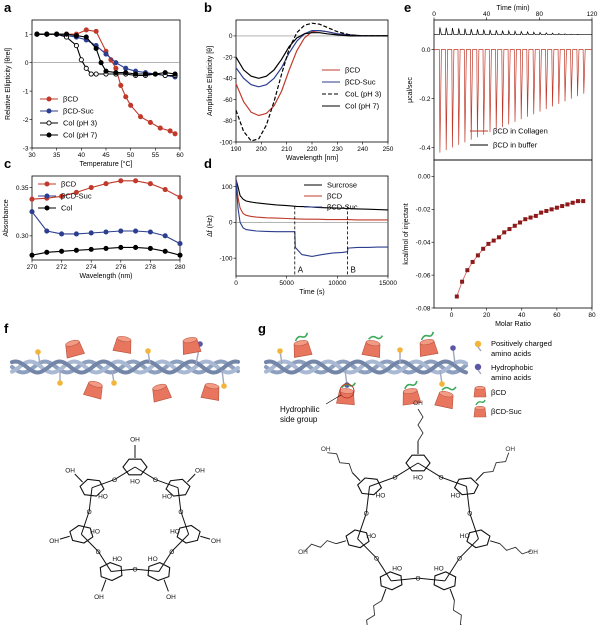  What do you see at coordinates (512, 367) in the screenshot?
I see `legend-hydrophobic-line1: Hydrophobic` at bounding box center [512, 367].